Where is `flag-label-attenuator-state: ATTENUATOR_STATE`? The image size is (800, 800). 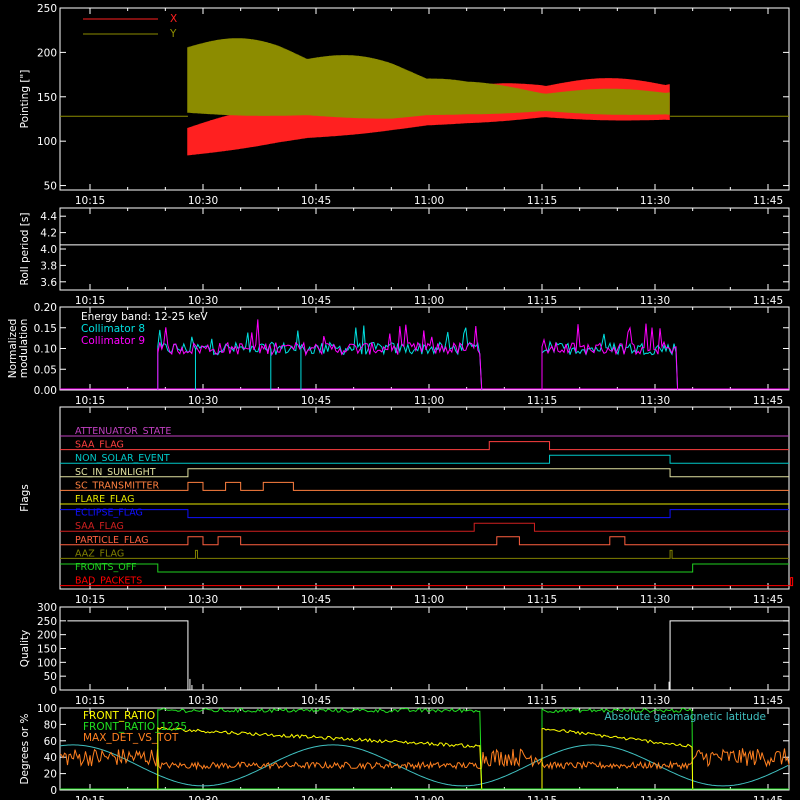
flag-label-attenuator-state: ATTENUATOR_STATE is located at coordinates (123, 431).